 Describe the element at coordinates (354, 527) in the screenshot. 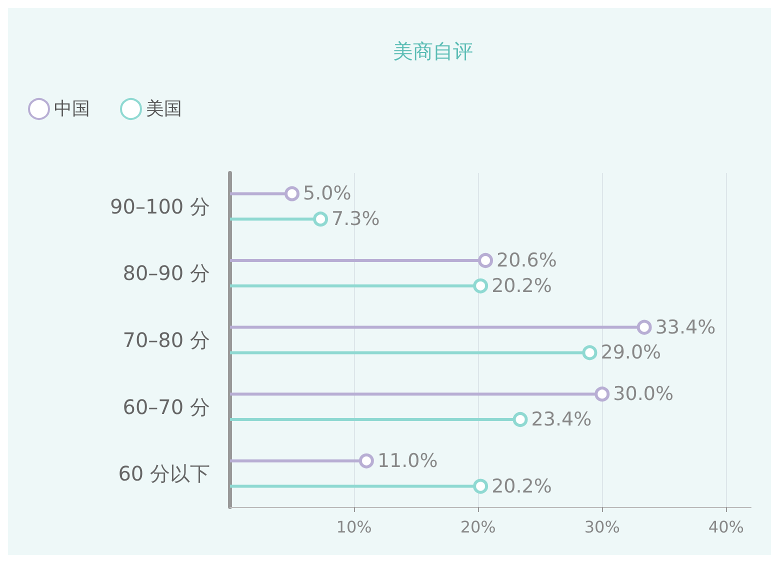

I see `x-tick-label: 10%` at that location.